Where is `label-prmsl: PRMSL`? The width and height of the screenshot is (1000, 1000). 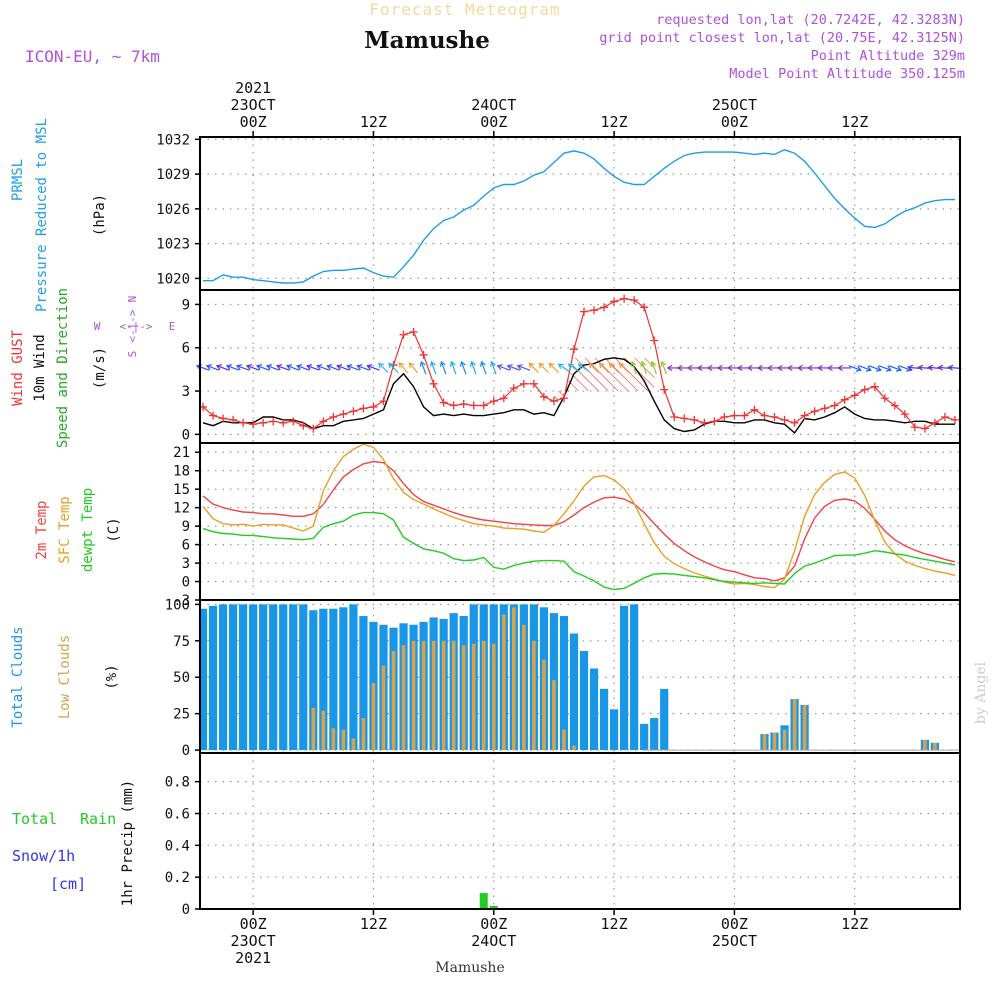 label-prmsl: PRMSL is located at coordinates (18, 180).